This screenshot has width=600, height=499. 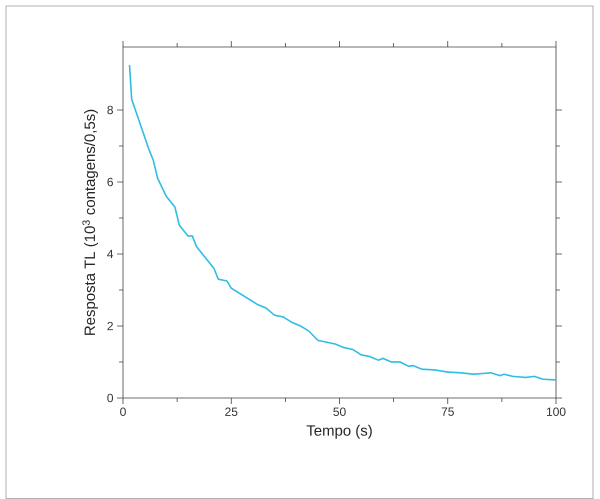 What do you see at coordinates (90, 222) in the screenshot?
I see `y-axis-title: Resposta TL (10$^{3}$ contagens/0,5s)` at bounding box center [90, 222].